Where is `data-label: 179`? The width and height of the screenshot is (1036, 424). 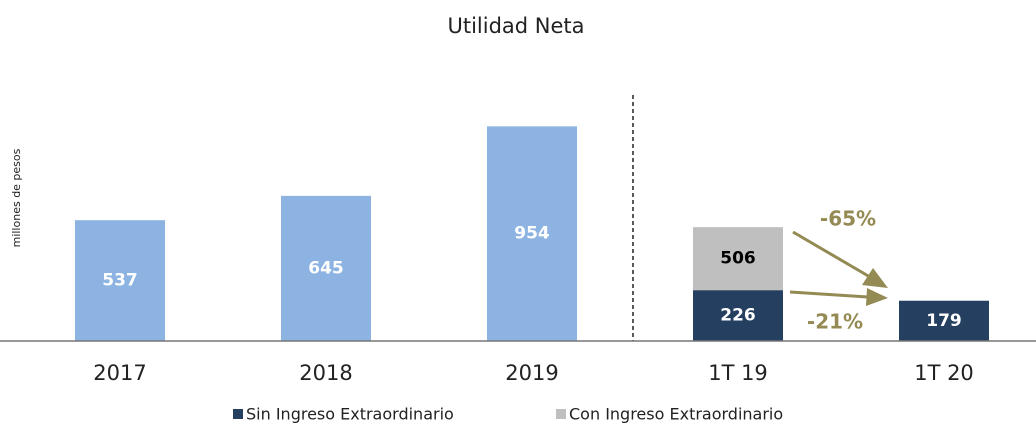 data-label: 179 is located at coordinates (944, 321).